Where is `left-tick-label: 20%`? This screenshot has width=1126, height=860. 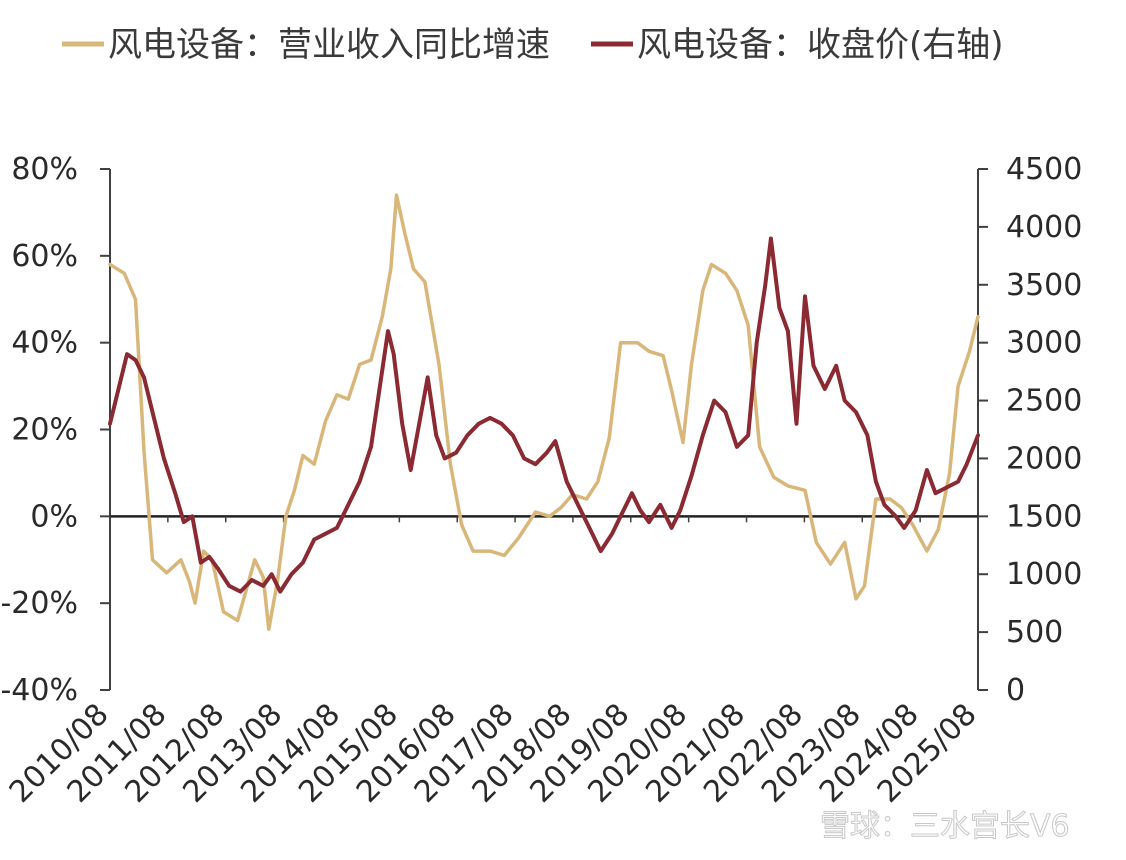 left-tick-label: 20% is located at coordinates (44, 430).